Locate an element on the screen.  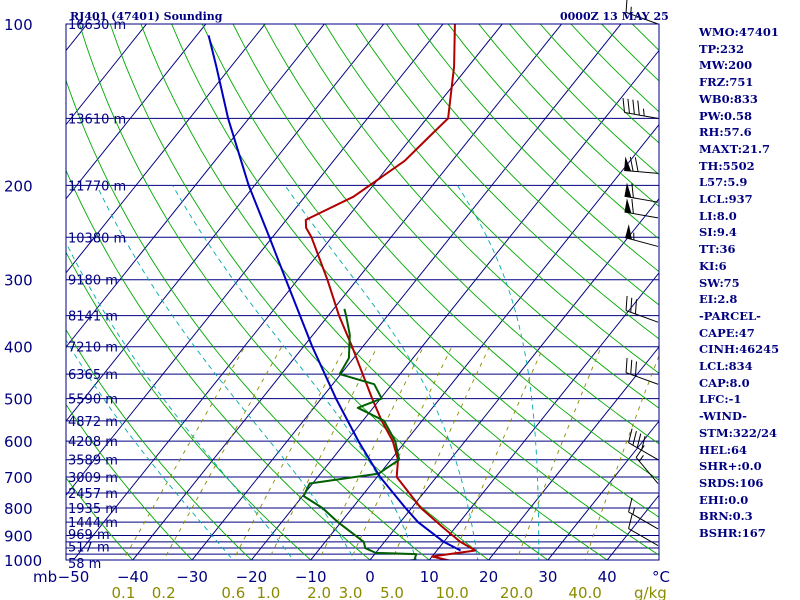
pressure-tick-label: 900 is located at coordinates (18, 536).